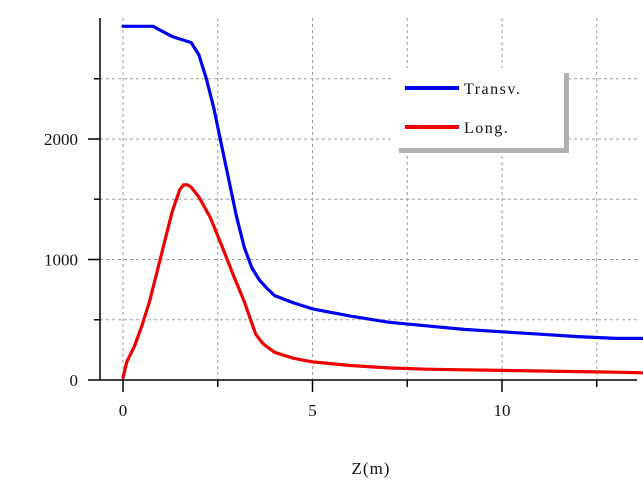 Image resolution: width=643 pixels, height=494 pixels. I want to click on y-tick-label: 1000, so click(61, 260).